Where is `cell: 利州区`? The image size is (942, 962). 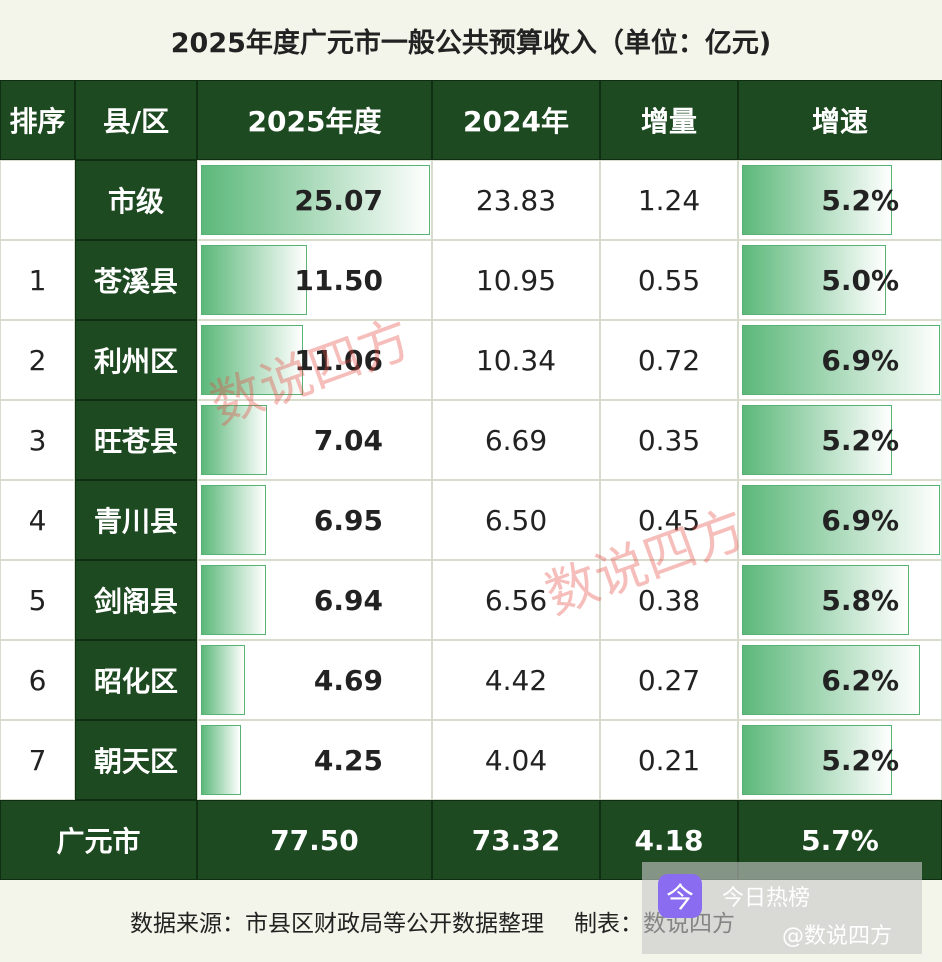
cell: 利州区 is located at coordinates (136, 360).